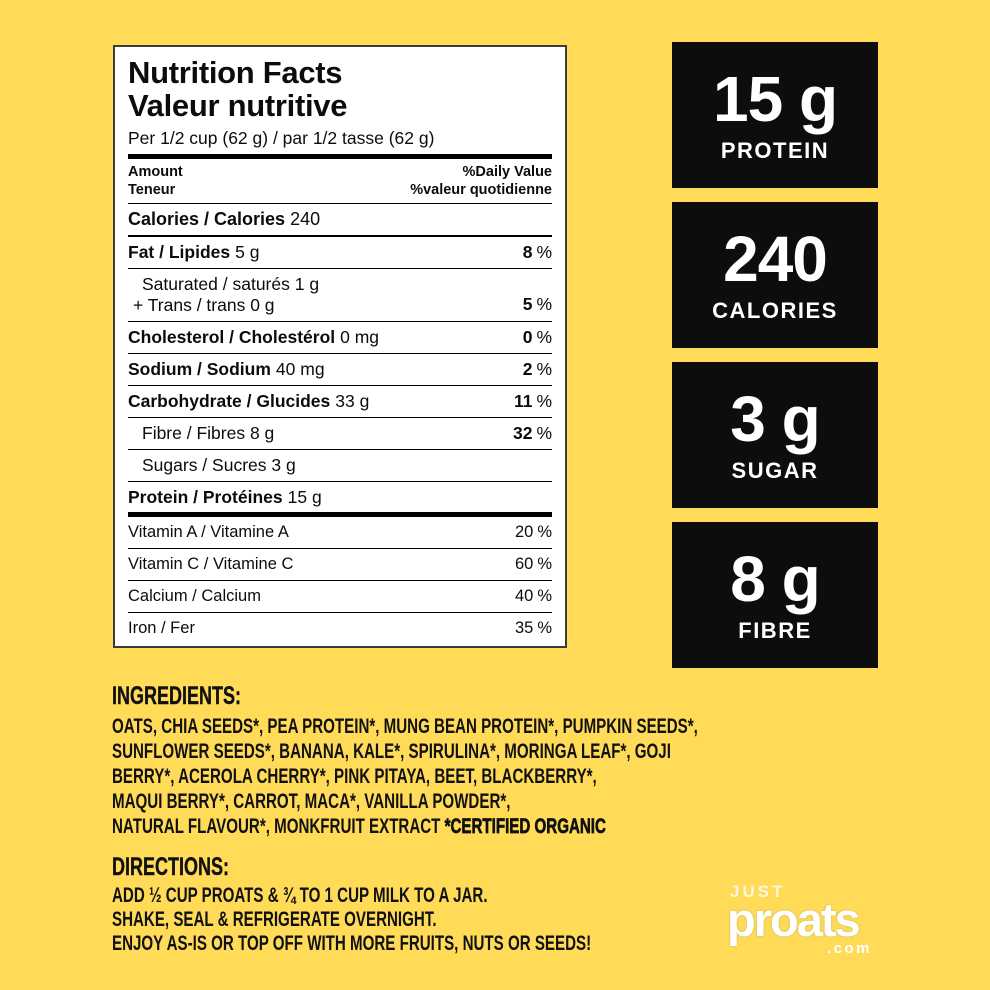 This screenshot has height=990, width=990. What do you see at coordinates (537, 337) in the screenshot?
I see `daily-value: 0%` at bounding box center [537, 337].